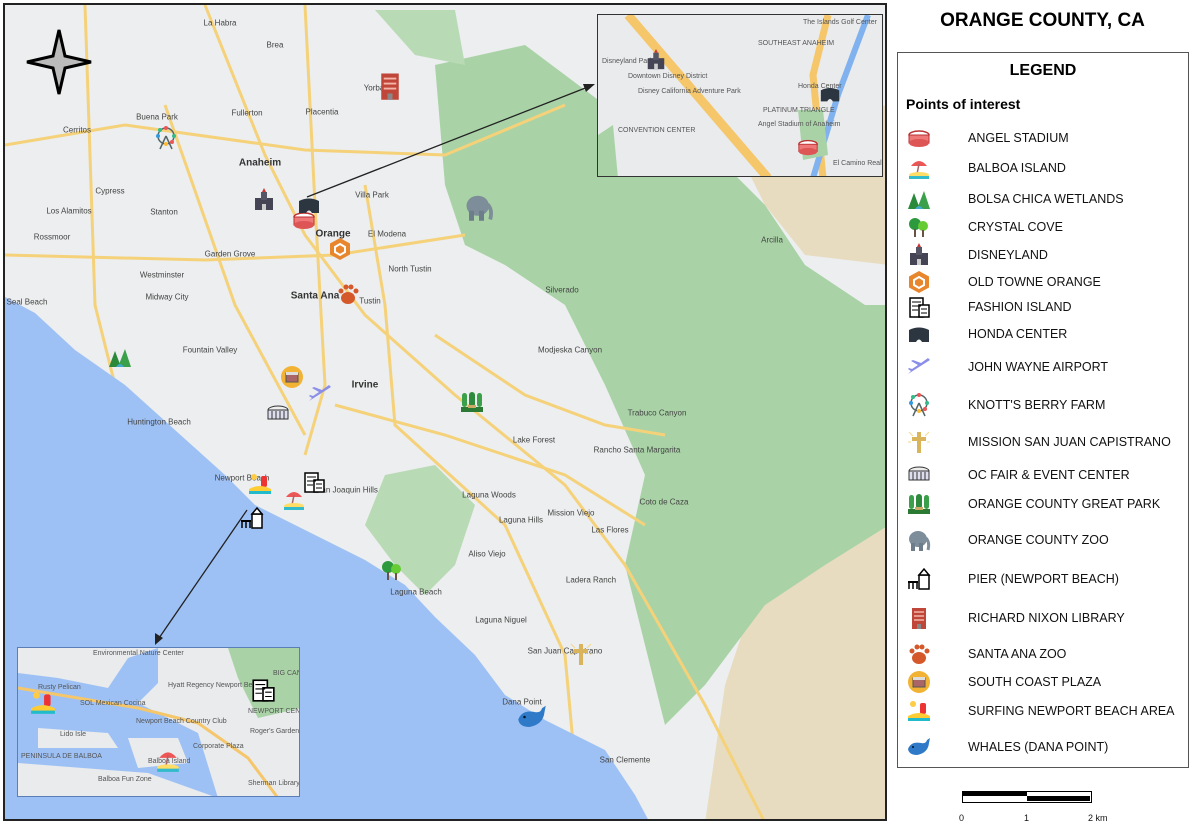  Describe the element at coordinates (734, 95) in the screenshot. I see `inset-background` at that location.